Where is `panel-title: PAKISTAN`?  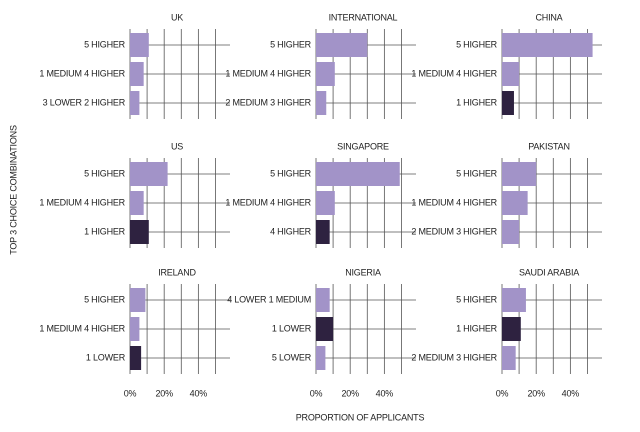
panel-title: PAKISTAN is located at coordinates (549, 146).